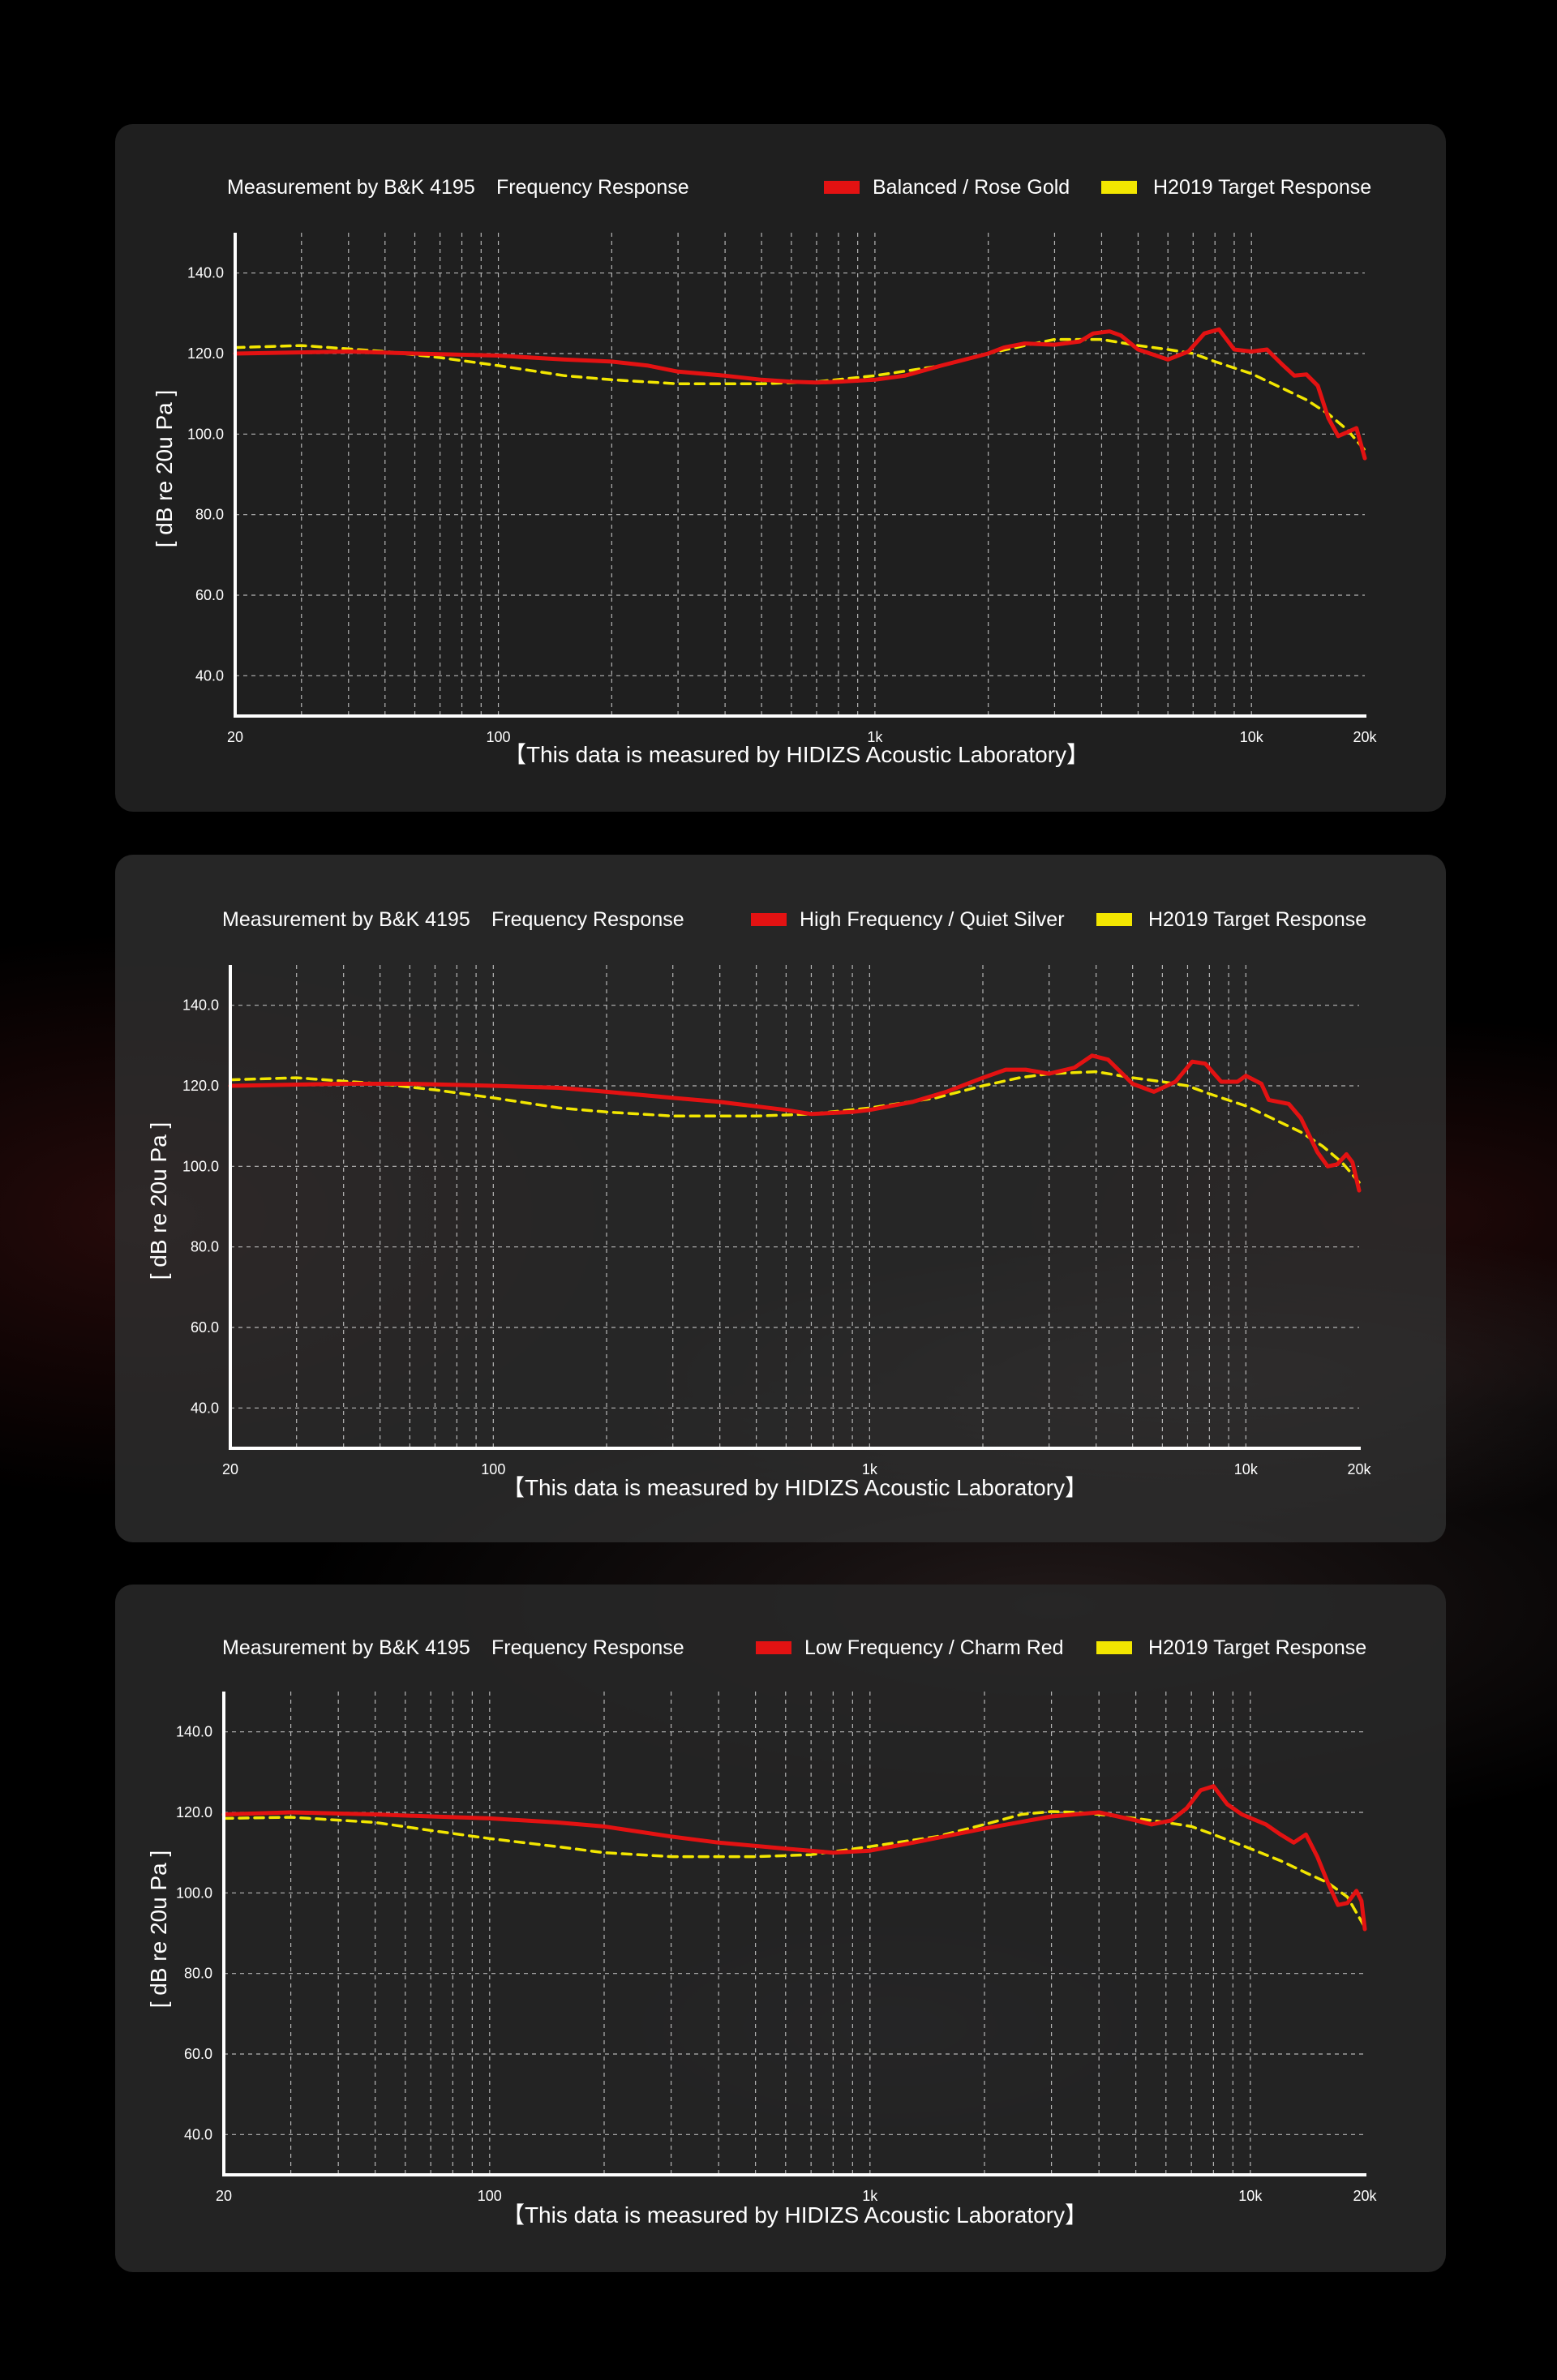  I want to click on legend-label-measured: Low Frequency / Charm Red, so click(934, 1647).